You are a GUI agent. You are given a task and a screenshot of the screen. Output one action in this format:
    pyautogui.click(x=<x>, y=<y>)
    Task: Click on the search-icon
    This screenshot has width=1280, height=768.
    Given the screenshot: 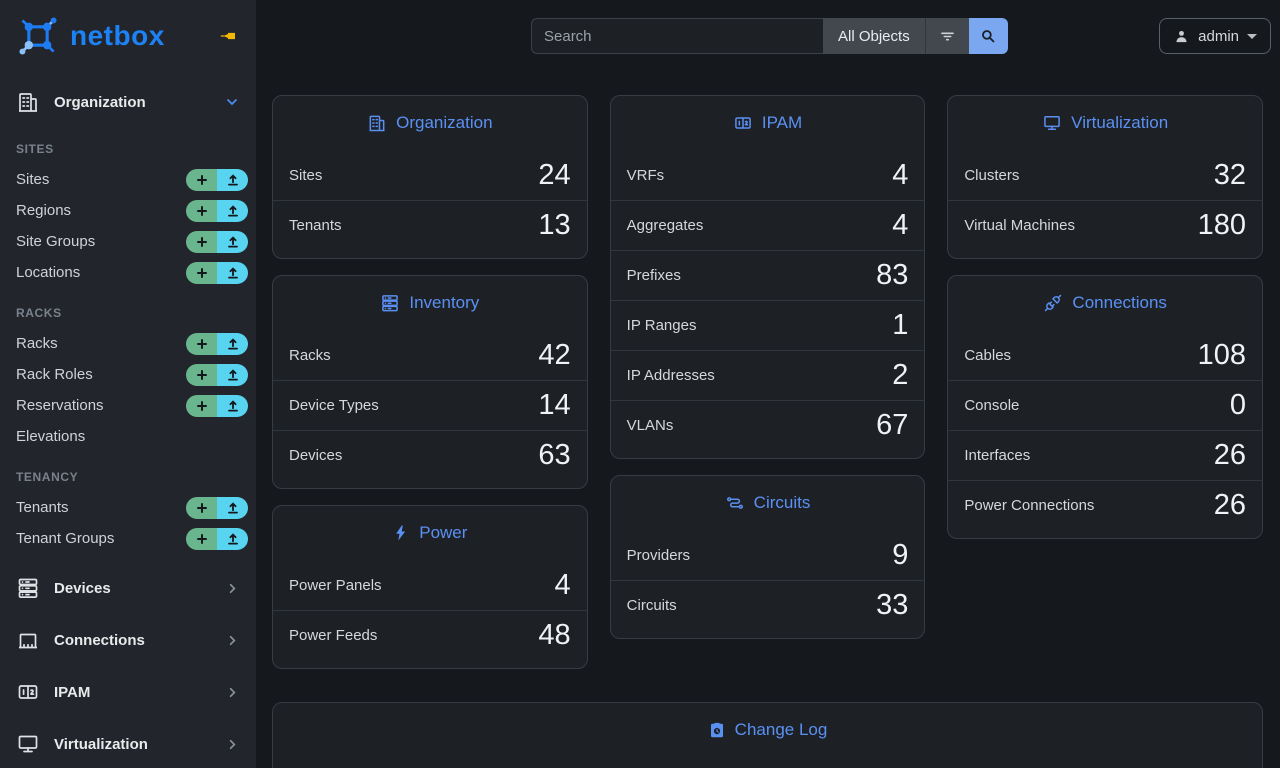 What is the action you would take?
    pyautogui.click(x=988, y=36)
    